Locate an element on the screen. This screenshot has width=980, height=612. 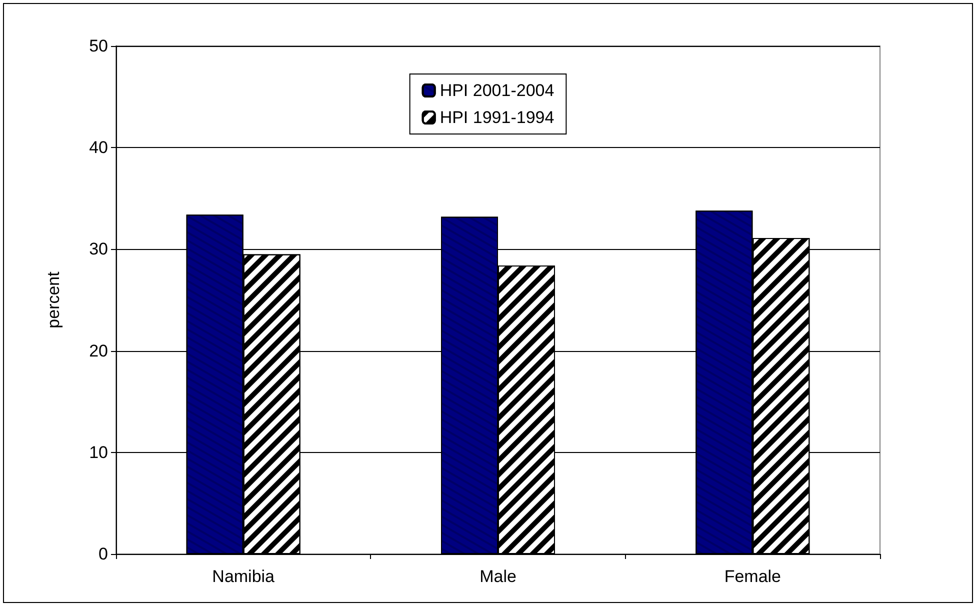
y-axis-title: percent is located at coordinates (53, 299).